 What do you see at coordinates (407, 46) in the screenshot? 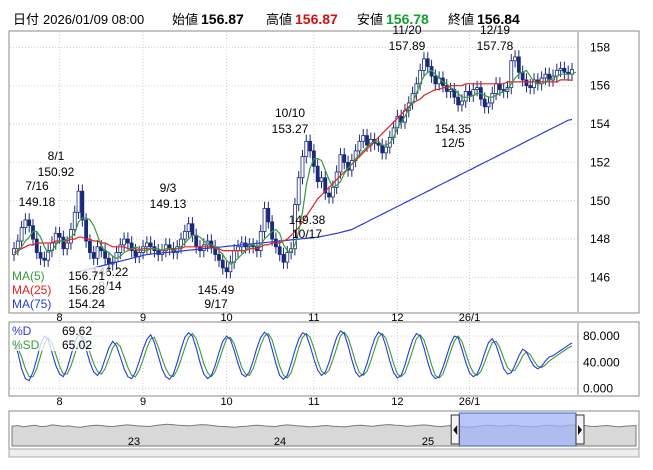
I see `annotation-value: 157.89` at bounding box center [407, 46].